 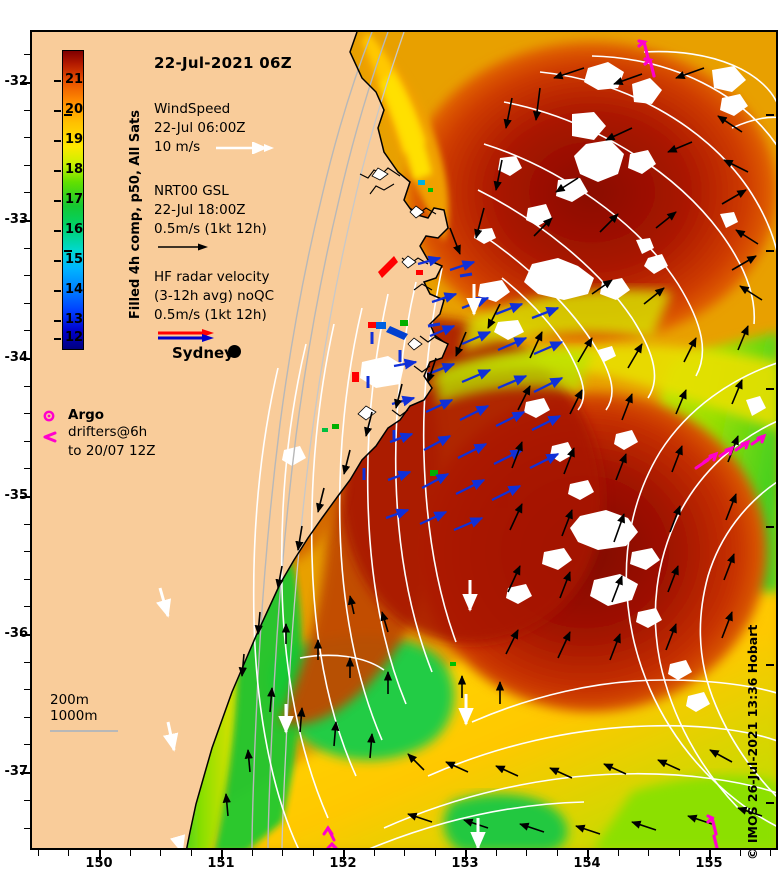 What do you see at coordinates (200, 128) in the screenshot?
I see `wind-legend-line2: 22-Jul 06:00Z` at bounding box center [200, 128].